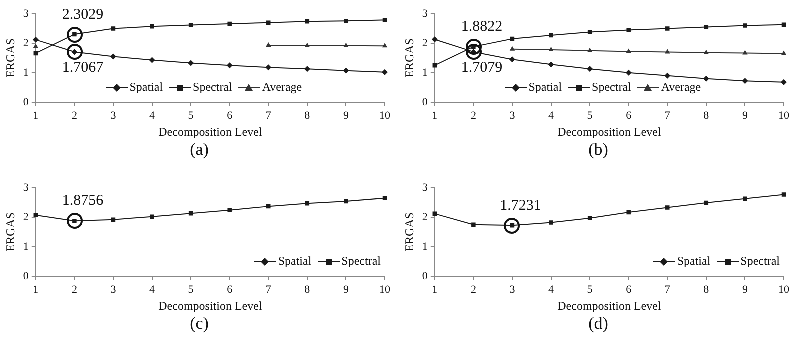 The height and width of the screenshot is (348, 798). I want to click on annotation: 1.8756, so click(83, 201).